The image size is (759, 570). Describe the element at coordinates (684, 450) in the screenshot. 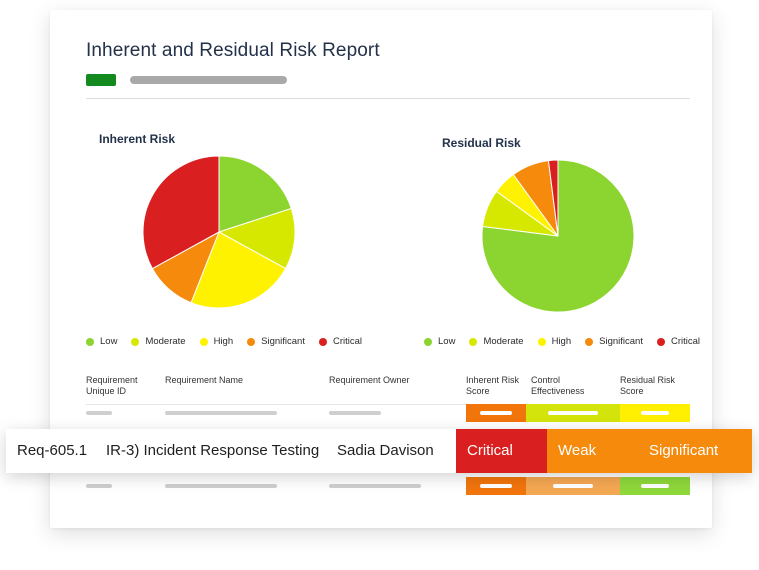

I see `row-residual-score: Significant` at that location.